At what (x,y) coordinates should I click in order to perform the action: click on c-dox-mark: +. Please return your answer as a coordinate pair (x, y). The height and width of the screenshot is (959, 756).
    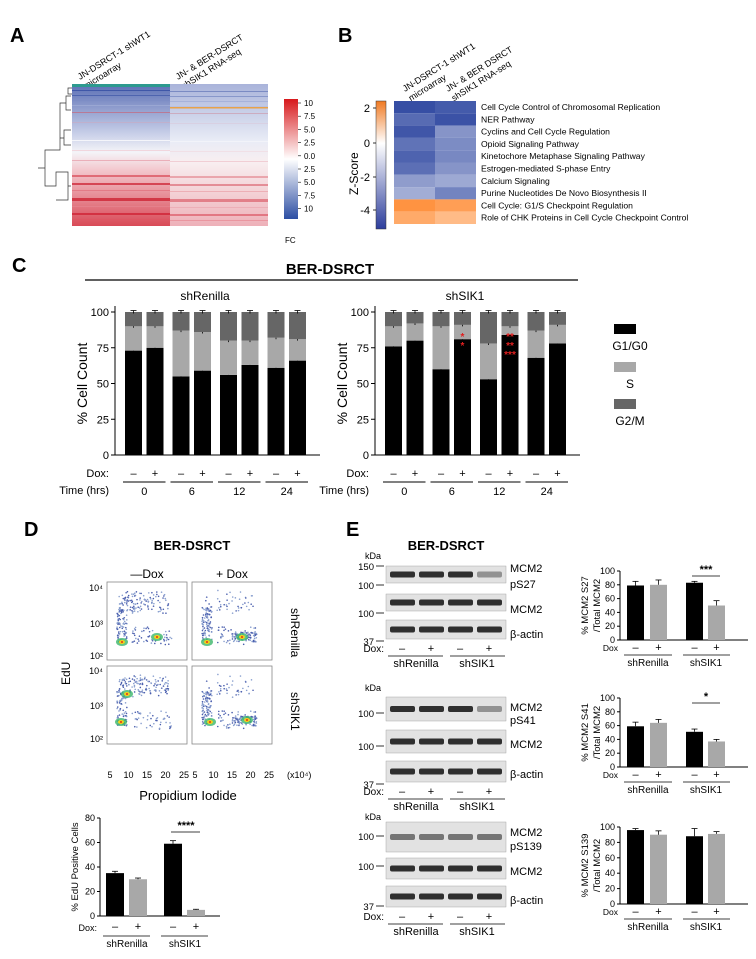
    Looking at the image, I should click on (462, 474).